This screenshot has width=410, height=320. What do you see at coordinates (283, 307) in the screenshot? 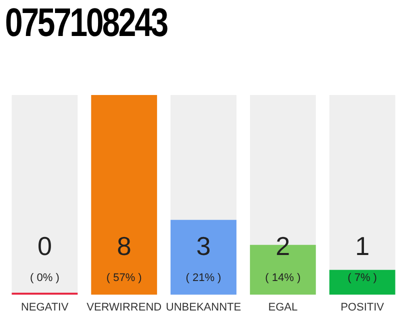
I see `x-tick-label: EGAL` at bounding box center [283, 307].